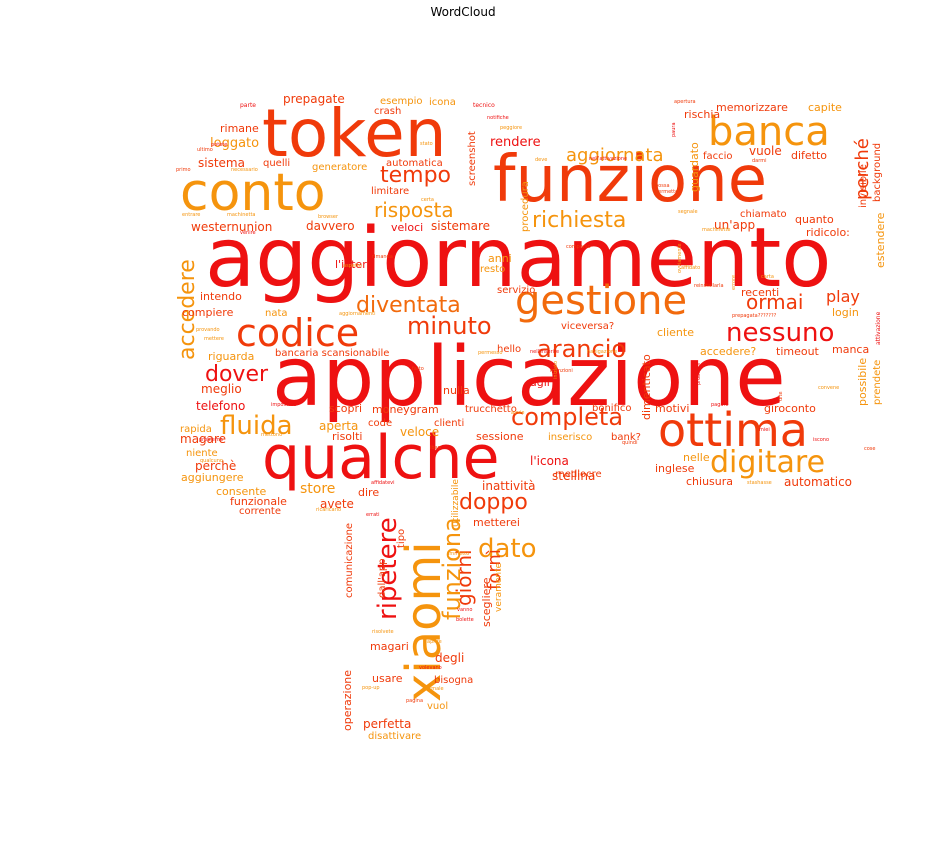 The image size is (926, 862). What do you see at coordinates (878, 328) in the screenshot?
I see `word-attivazione: attivazione` at bounding box center [878, 328].